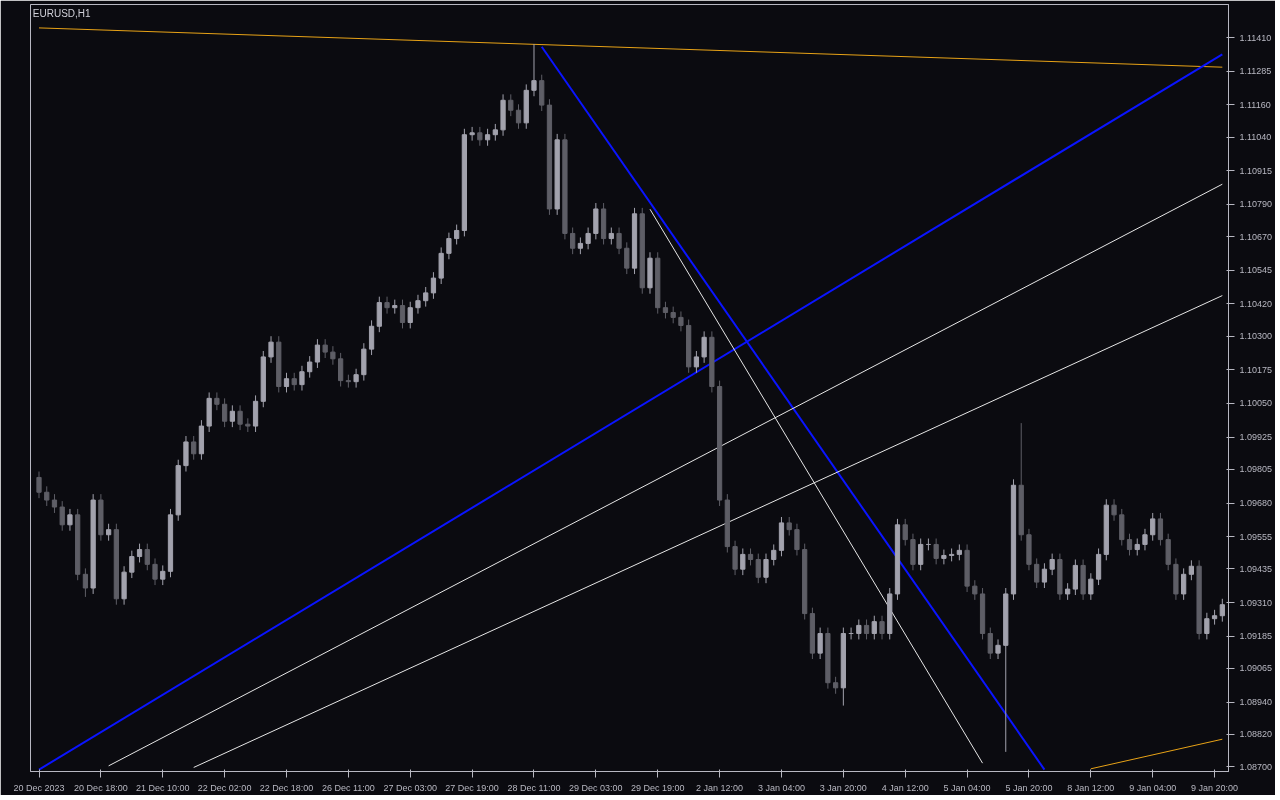  Describe the element at coordinates (1215, 787) in the screenshot. I see `x-tick-label: 9 Jan 20:00` at that location.